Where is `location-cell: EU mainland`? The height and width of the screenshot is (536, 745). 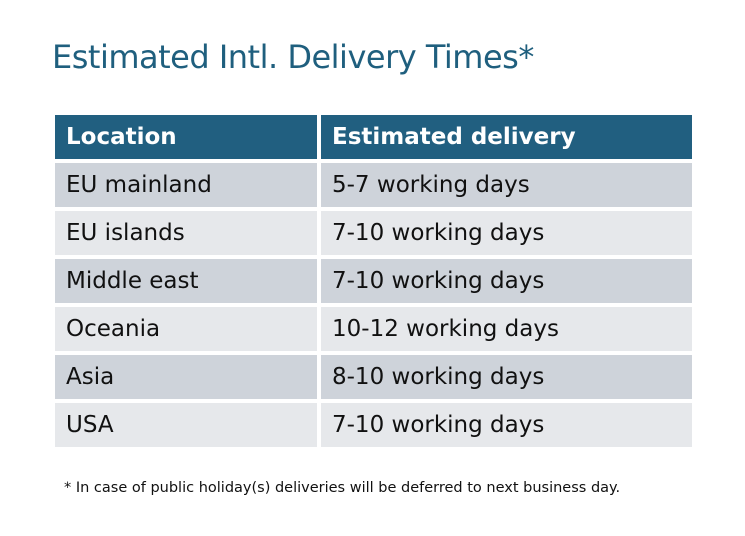 location-cell: EU mainland is located at coordinates (186, 185).